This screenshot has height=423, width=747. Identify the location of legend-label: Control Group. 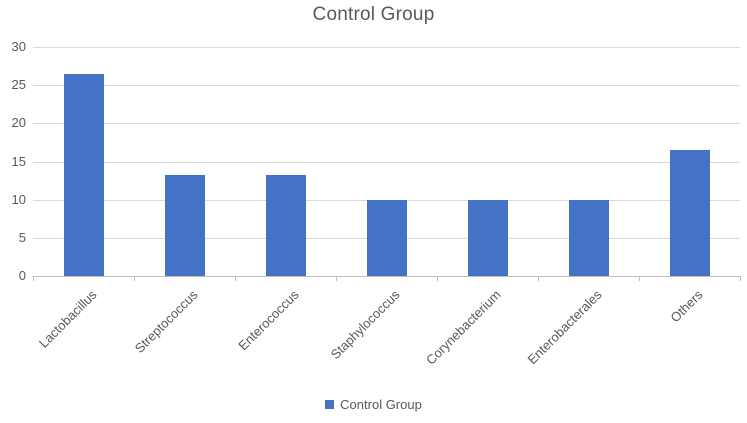
(381, 404).